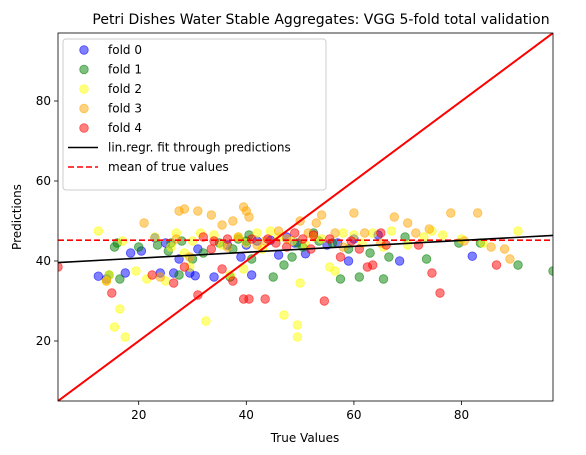 The image size is (586, 455). Describe the element at coordinates (199, 148) in the screenshot. I see `legend-label: lin.regr. fit through predictions` at that location.